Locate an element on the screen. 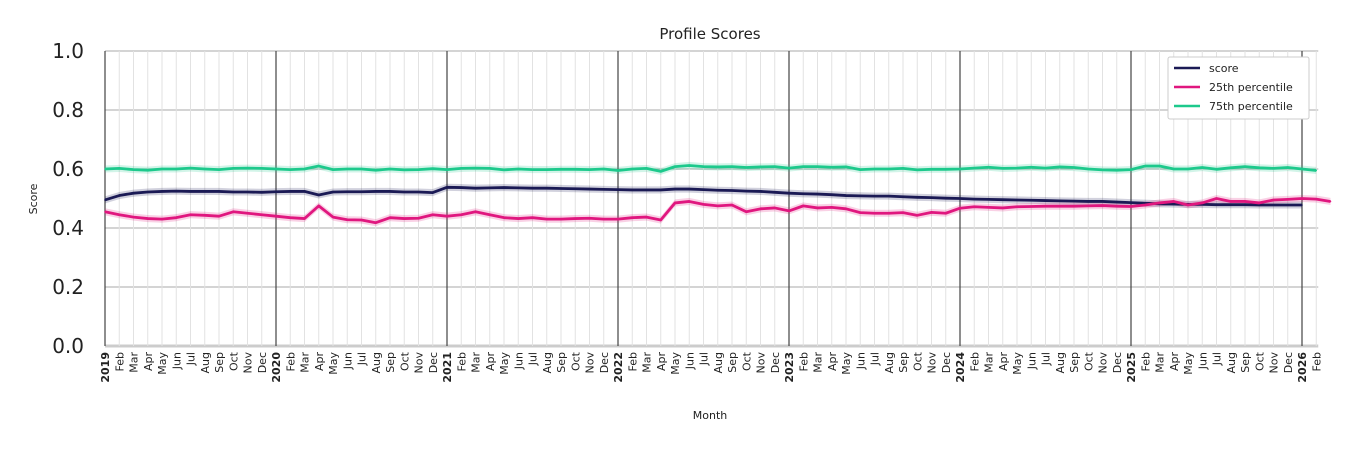  y-tick-label: 0.8 is located at coordinates (68, 110).